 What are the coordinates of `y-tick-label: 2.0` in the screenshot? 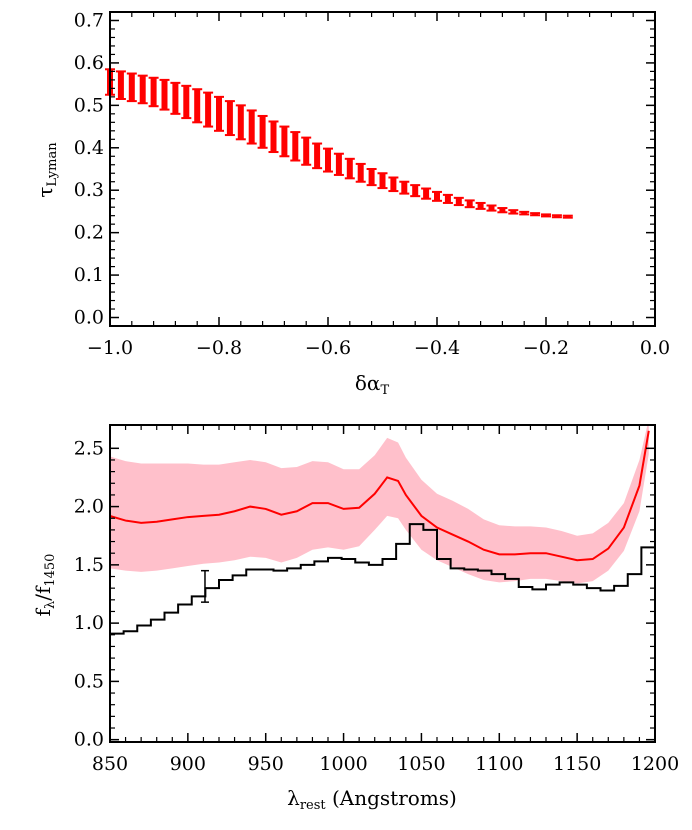 It's located at (89, 507).